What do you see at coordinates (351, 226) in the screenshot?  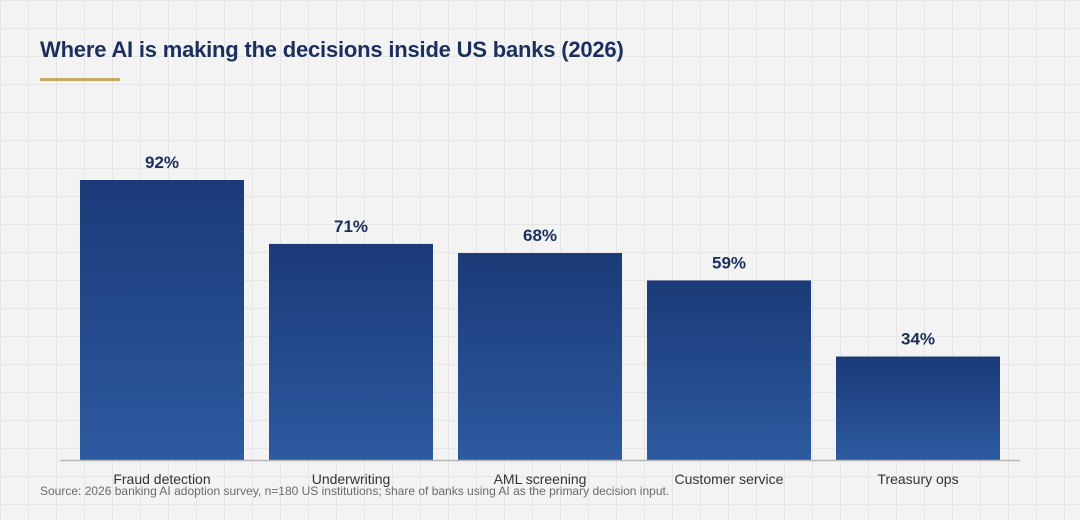 I see `data-label: 71%` at bounding box center [351, 226].